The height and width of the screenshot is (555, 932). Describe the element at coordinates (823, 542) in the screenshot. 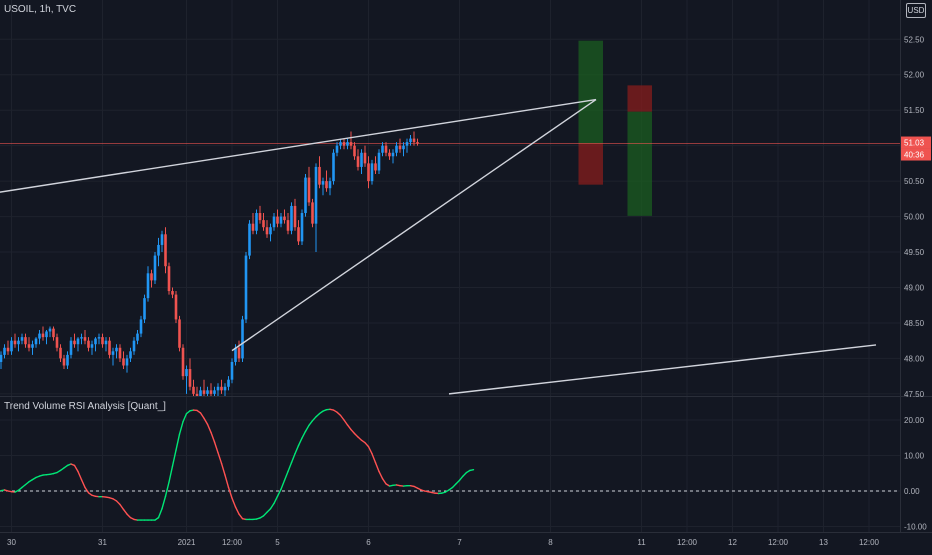

I see `time-tick-label: 13` at that location.